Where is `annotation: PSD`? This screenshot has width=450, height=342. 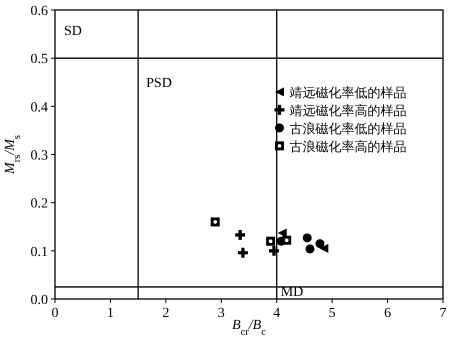 annotation: PSD is located at coordinates (159, 83).